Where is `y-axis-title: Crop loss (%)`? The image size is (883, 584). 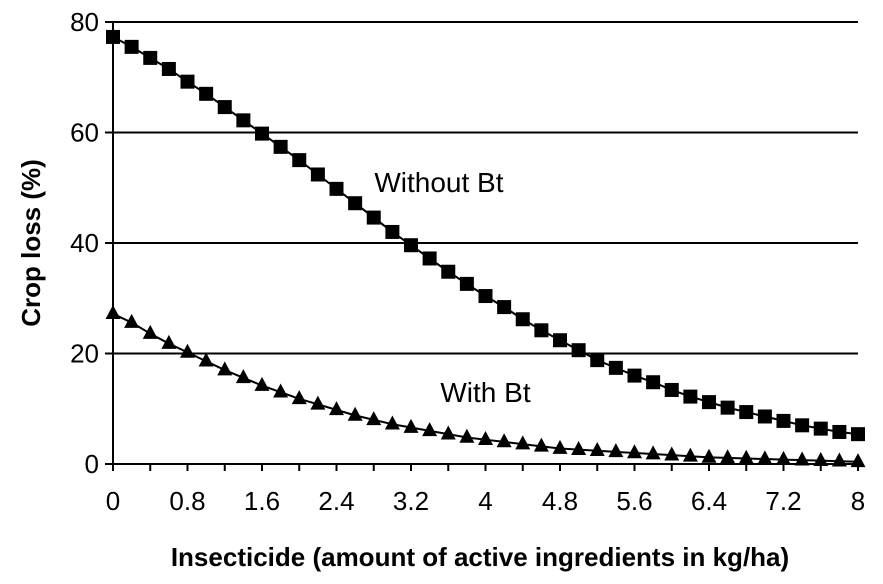
y-axis-title: Crop loss (%) is located at coordinates (31, 243).